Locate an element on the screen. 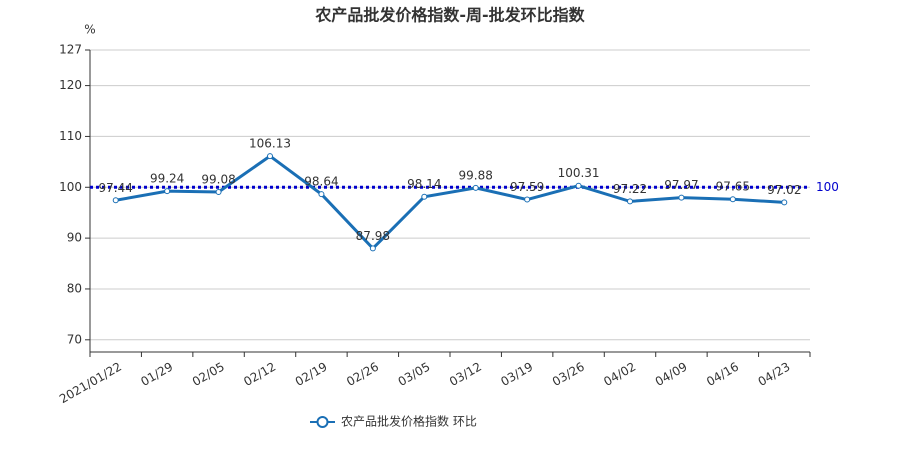  y-tick-label: 120 is located at coordinates (70, 85).